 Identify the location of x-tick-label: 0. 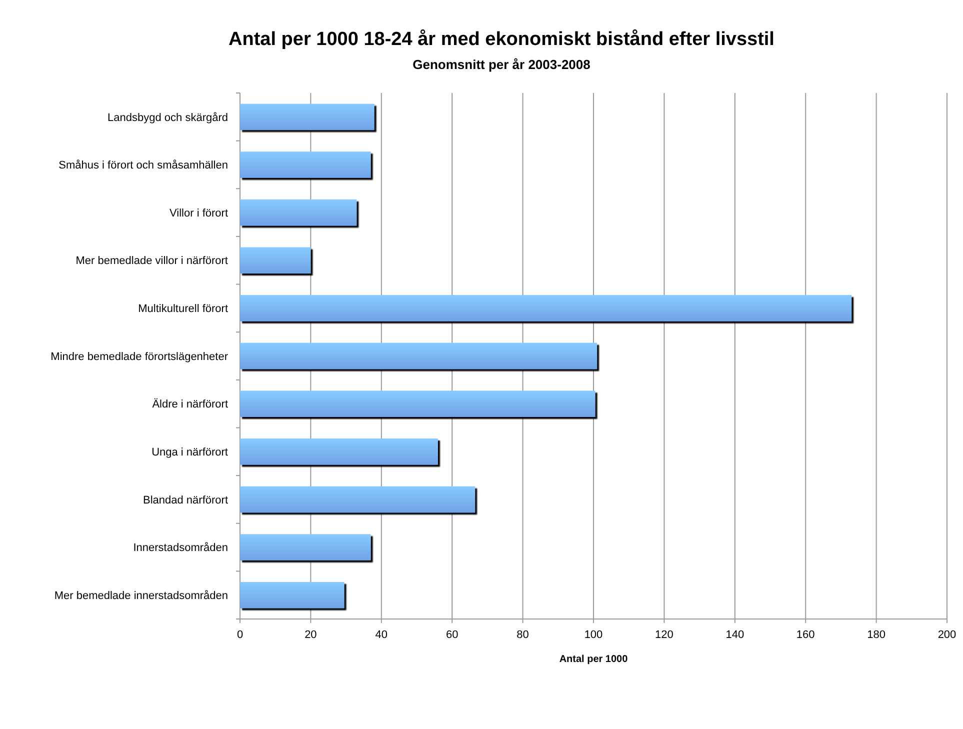
(240, 635).